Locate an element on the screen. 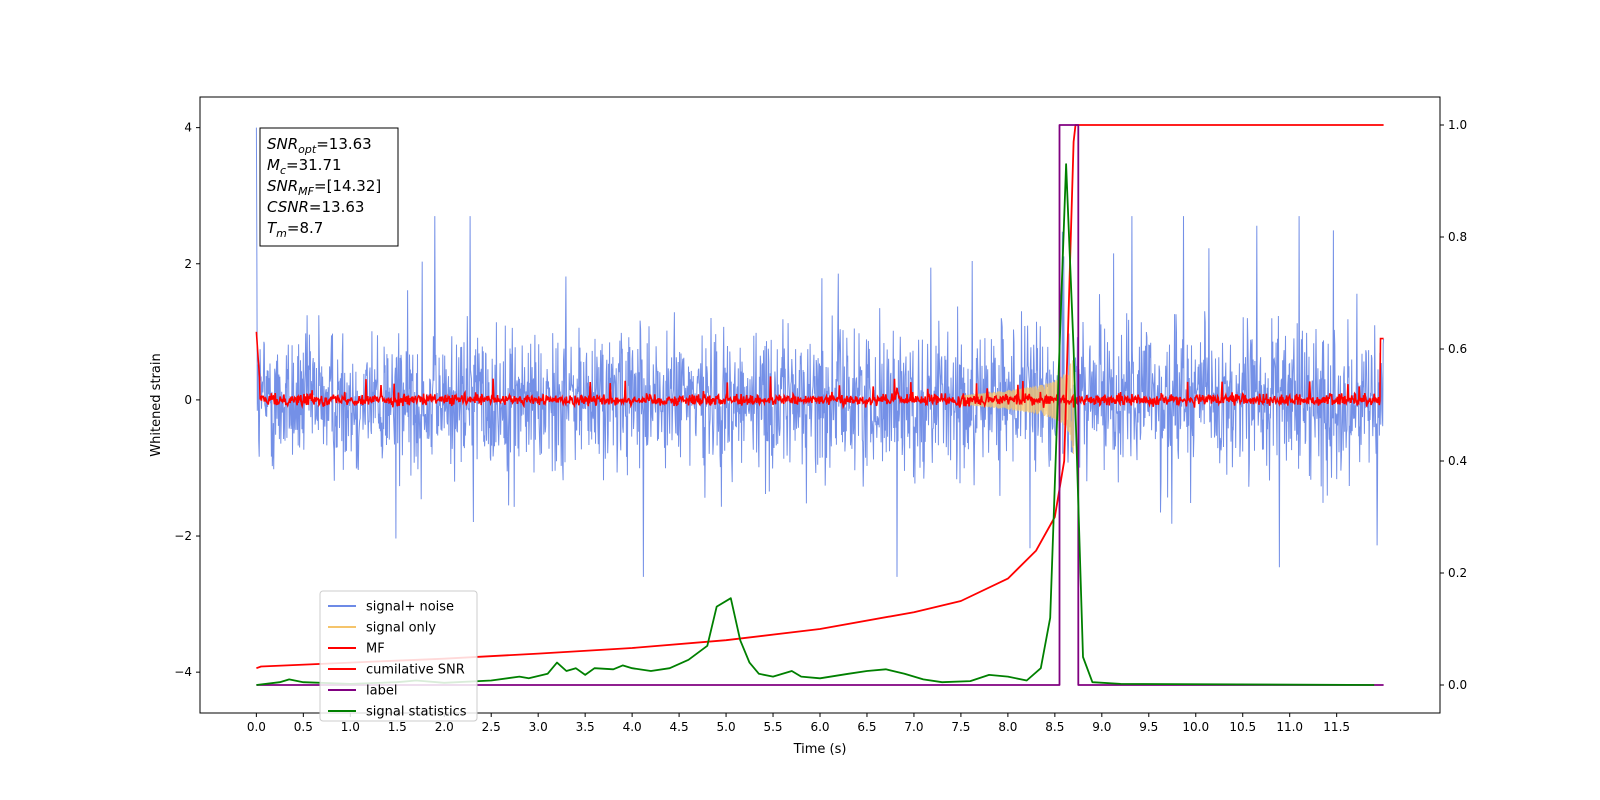 The image size is (1600, 800). legend-label: MF is located at coordinates (375, 649).